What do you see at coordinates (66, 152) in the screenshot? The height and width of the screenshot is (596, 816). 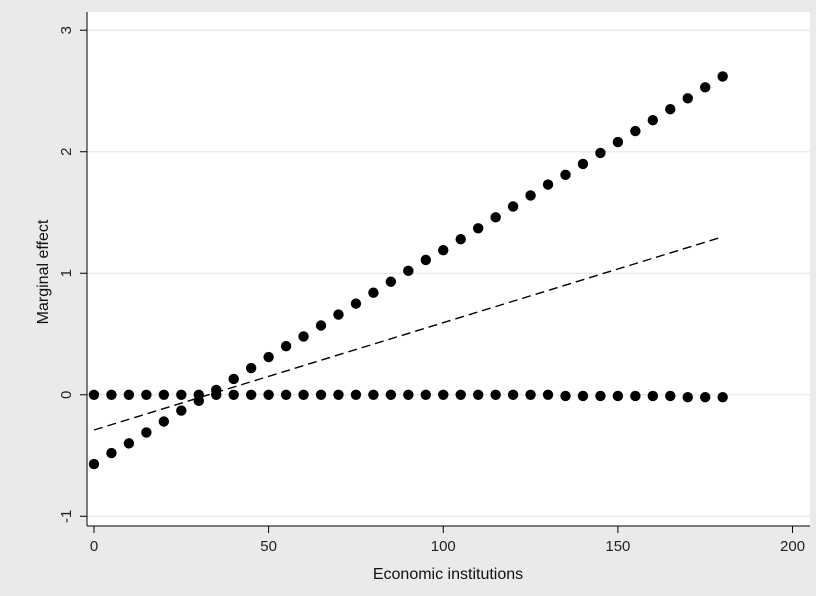 I see `y-tick-label: 2` at bounding box center [66, 152].